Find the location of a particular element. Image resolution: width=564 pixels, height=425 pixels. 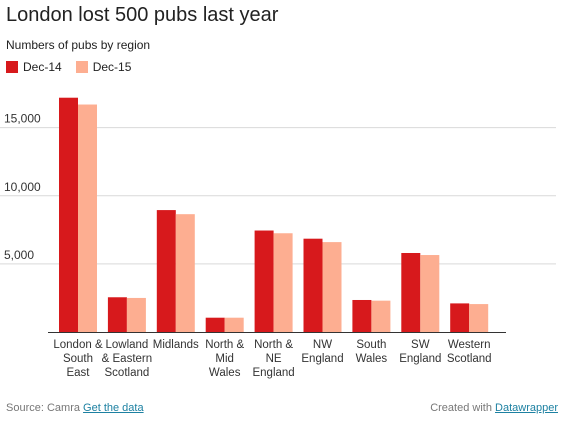

source-note: Source: Camra Get the data is located at coordinates (75, 408).